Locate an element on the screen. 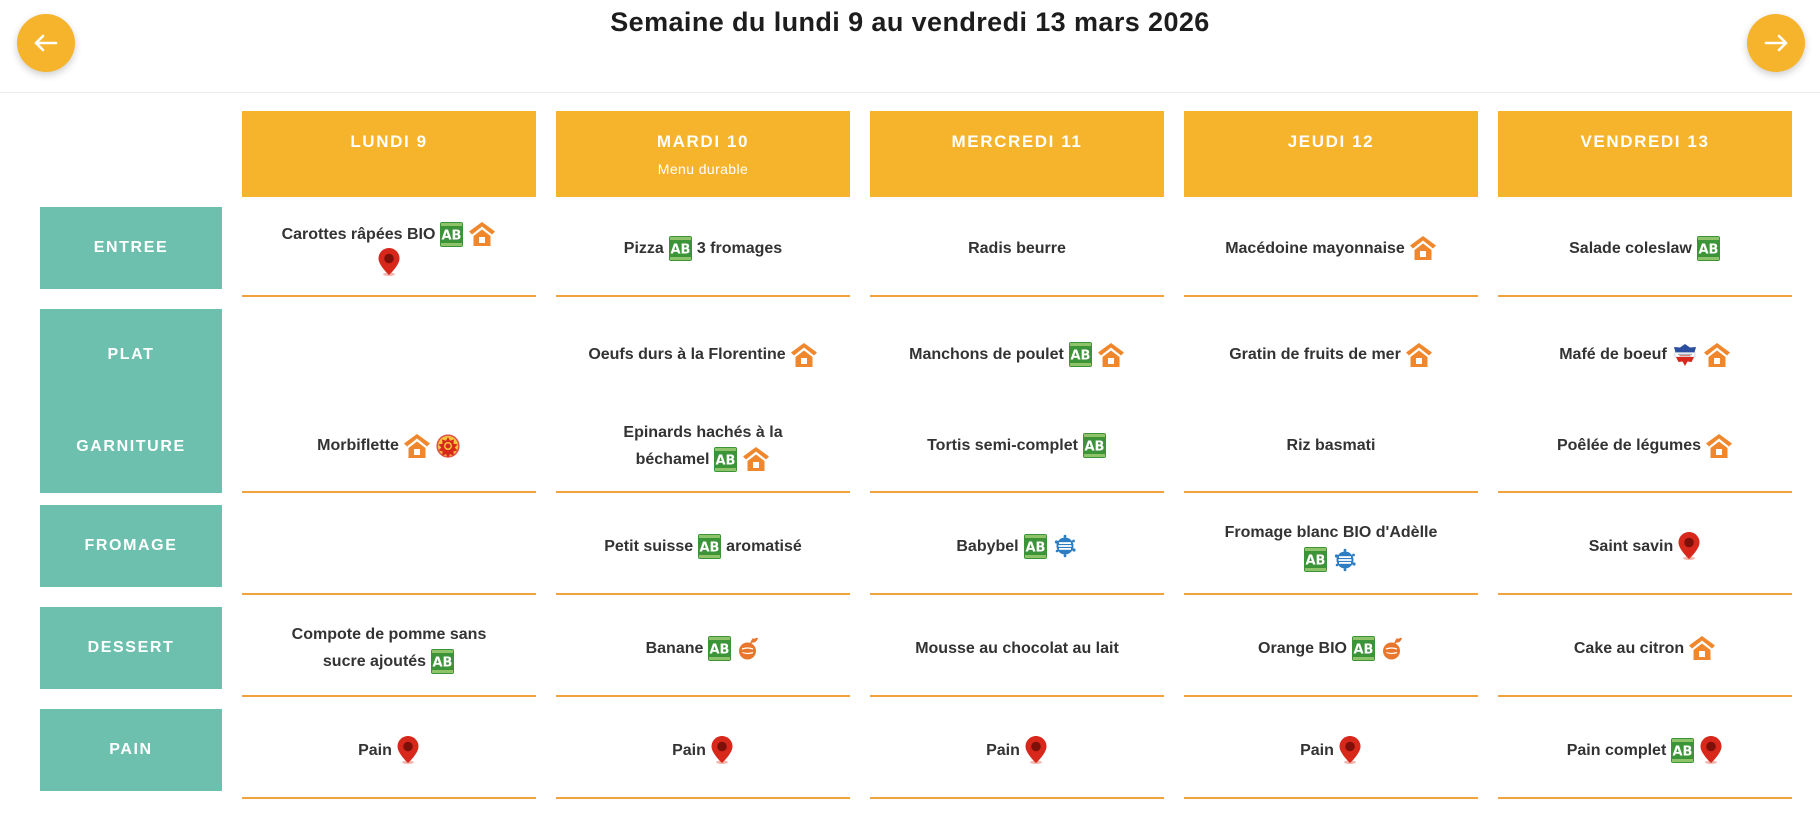 The image size is (1820, 829). menu-item: Epinards hachés à la béchamel AB is located at coordinates (702, 445).